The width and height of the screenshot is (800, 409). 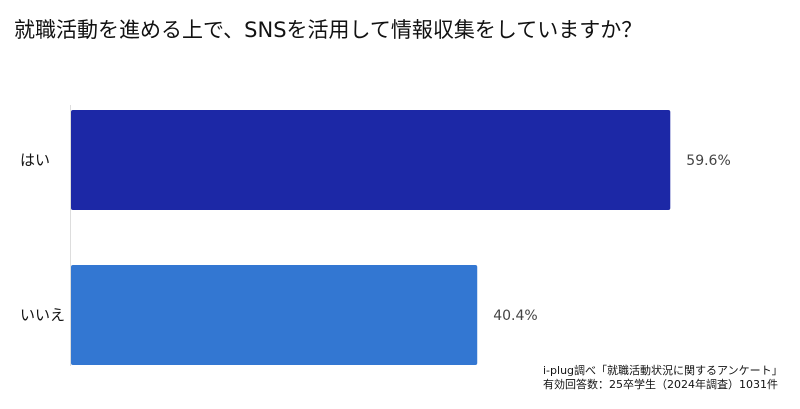 I want to click on source-line-1: i-plug調べ「就職活動状況に関するアンケート」, so click(x=663, y=370).